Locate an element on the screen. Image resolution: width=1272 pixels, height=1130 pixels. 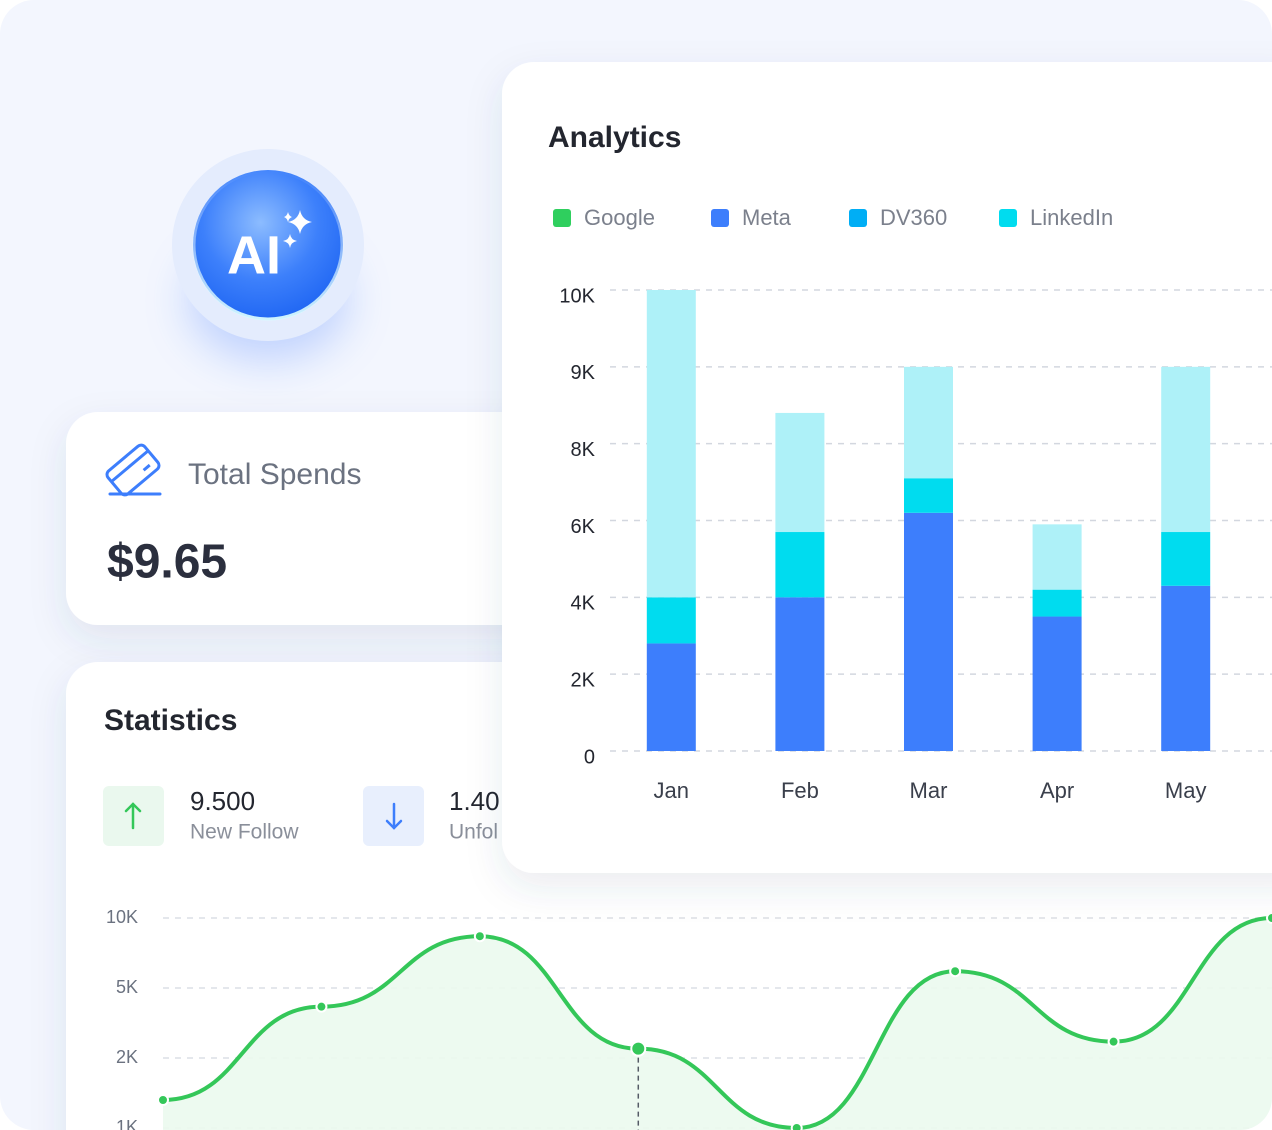
arrow-down is located at coordinates (394, 816).